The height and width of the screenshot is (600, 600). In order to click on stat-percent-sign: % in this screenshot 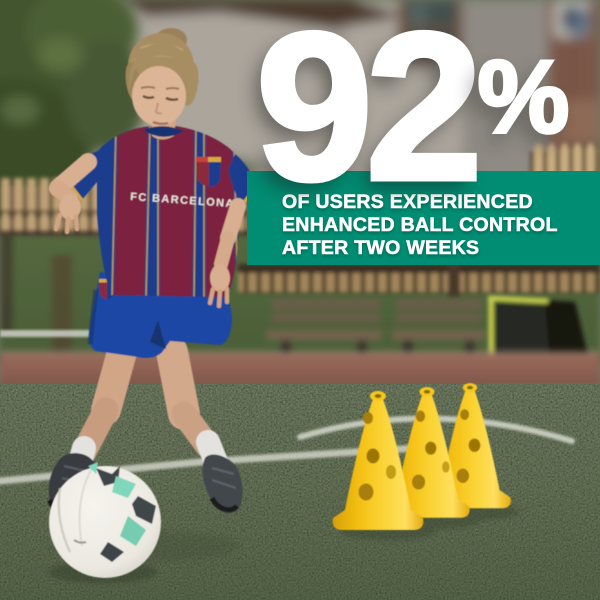, I will do `click(523, 96)`.